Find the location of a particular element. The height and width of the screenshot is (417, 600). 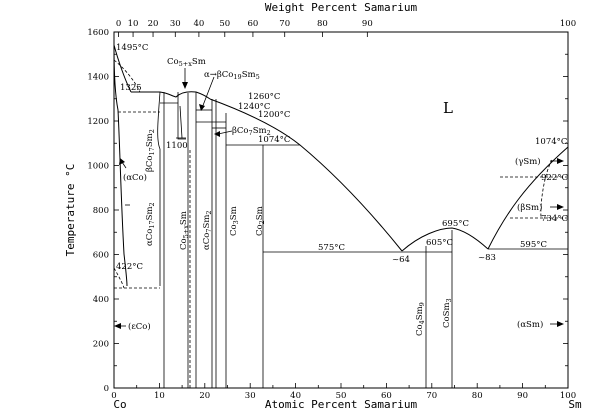

label-alpha-beta-co19sm5: α→βCo19Sm5 is located at coordinates (232, 75).